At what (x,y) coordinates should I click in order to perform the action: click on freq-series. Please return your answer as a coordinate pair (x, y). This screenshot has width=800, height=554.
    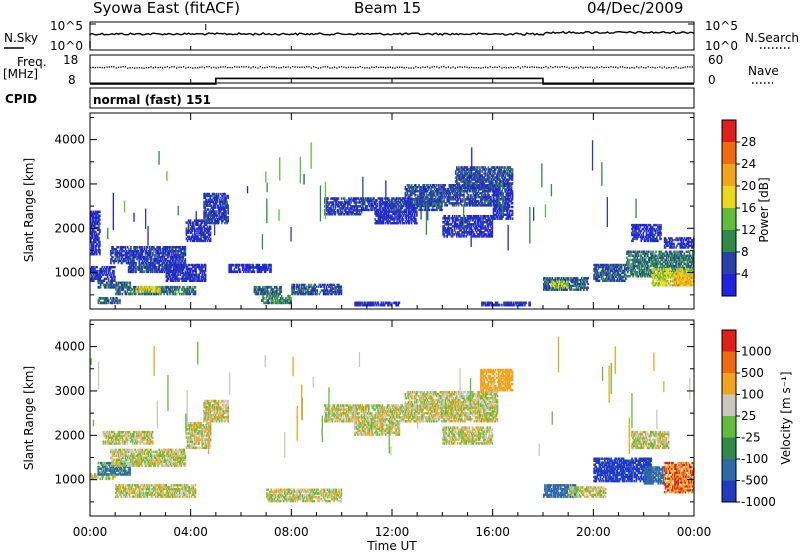
    Looking at the image, I should click on (392, 75).